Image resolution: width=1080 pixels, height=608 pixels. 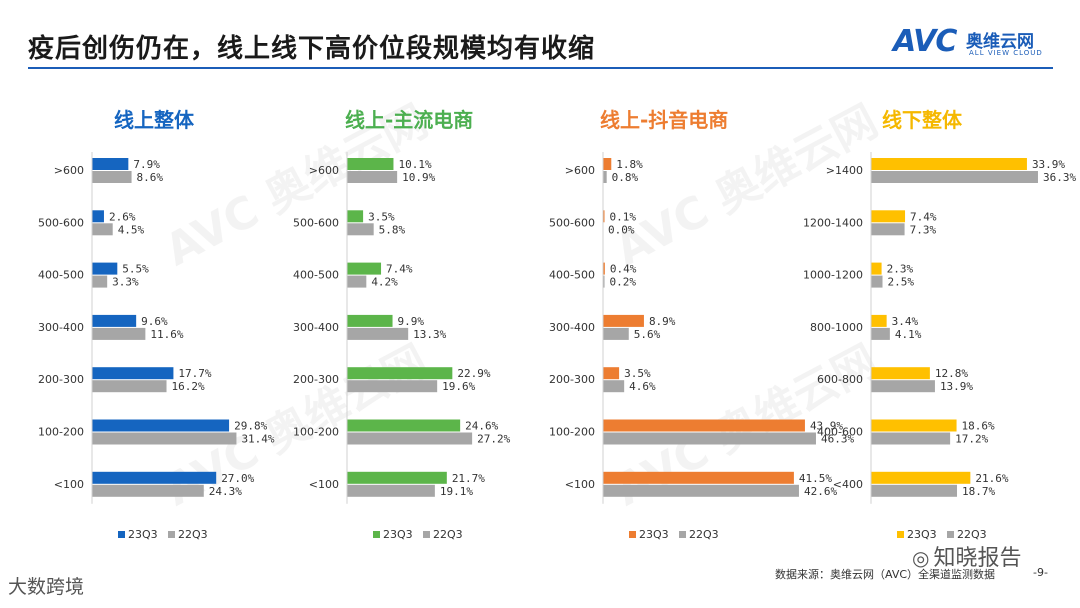 I want to click on data-label: 7.3%, so click(x=923, y=229).